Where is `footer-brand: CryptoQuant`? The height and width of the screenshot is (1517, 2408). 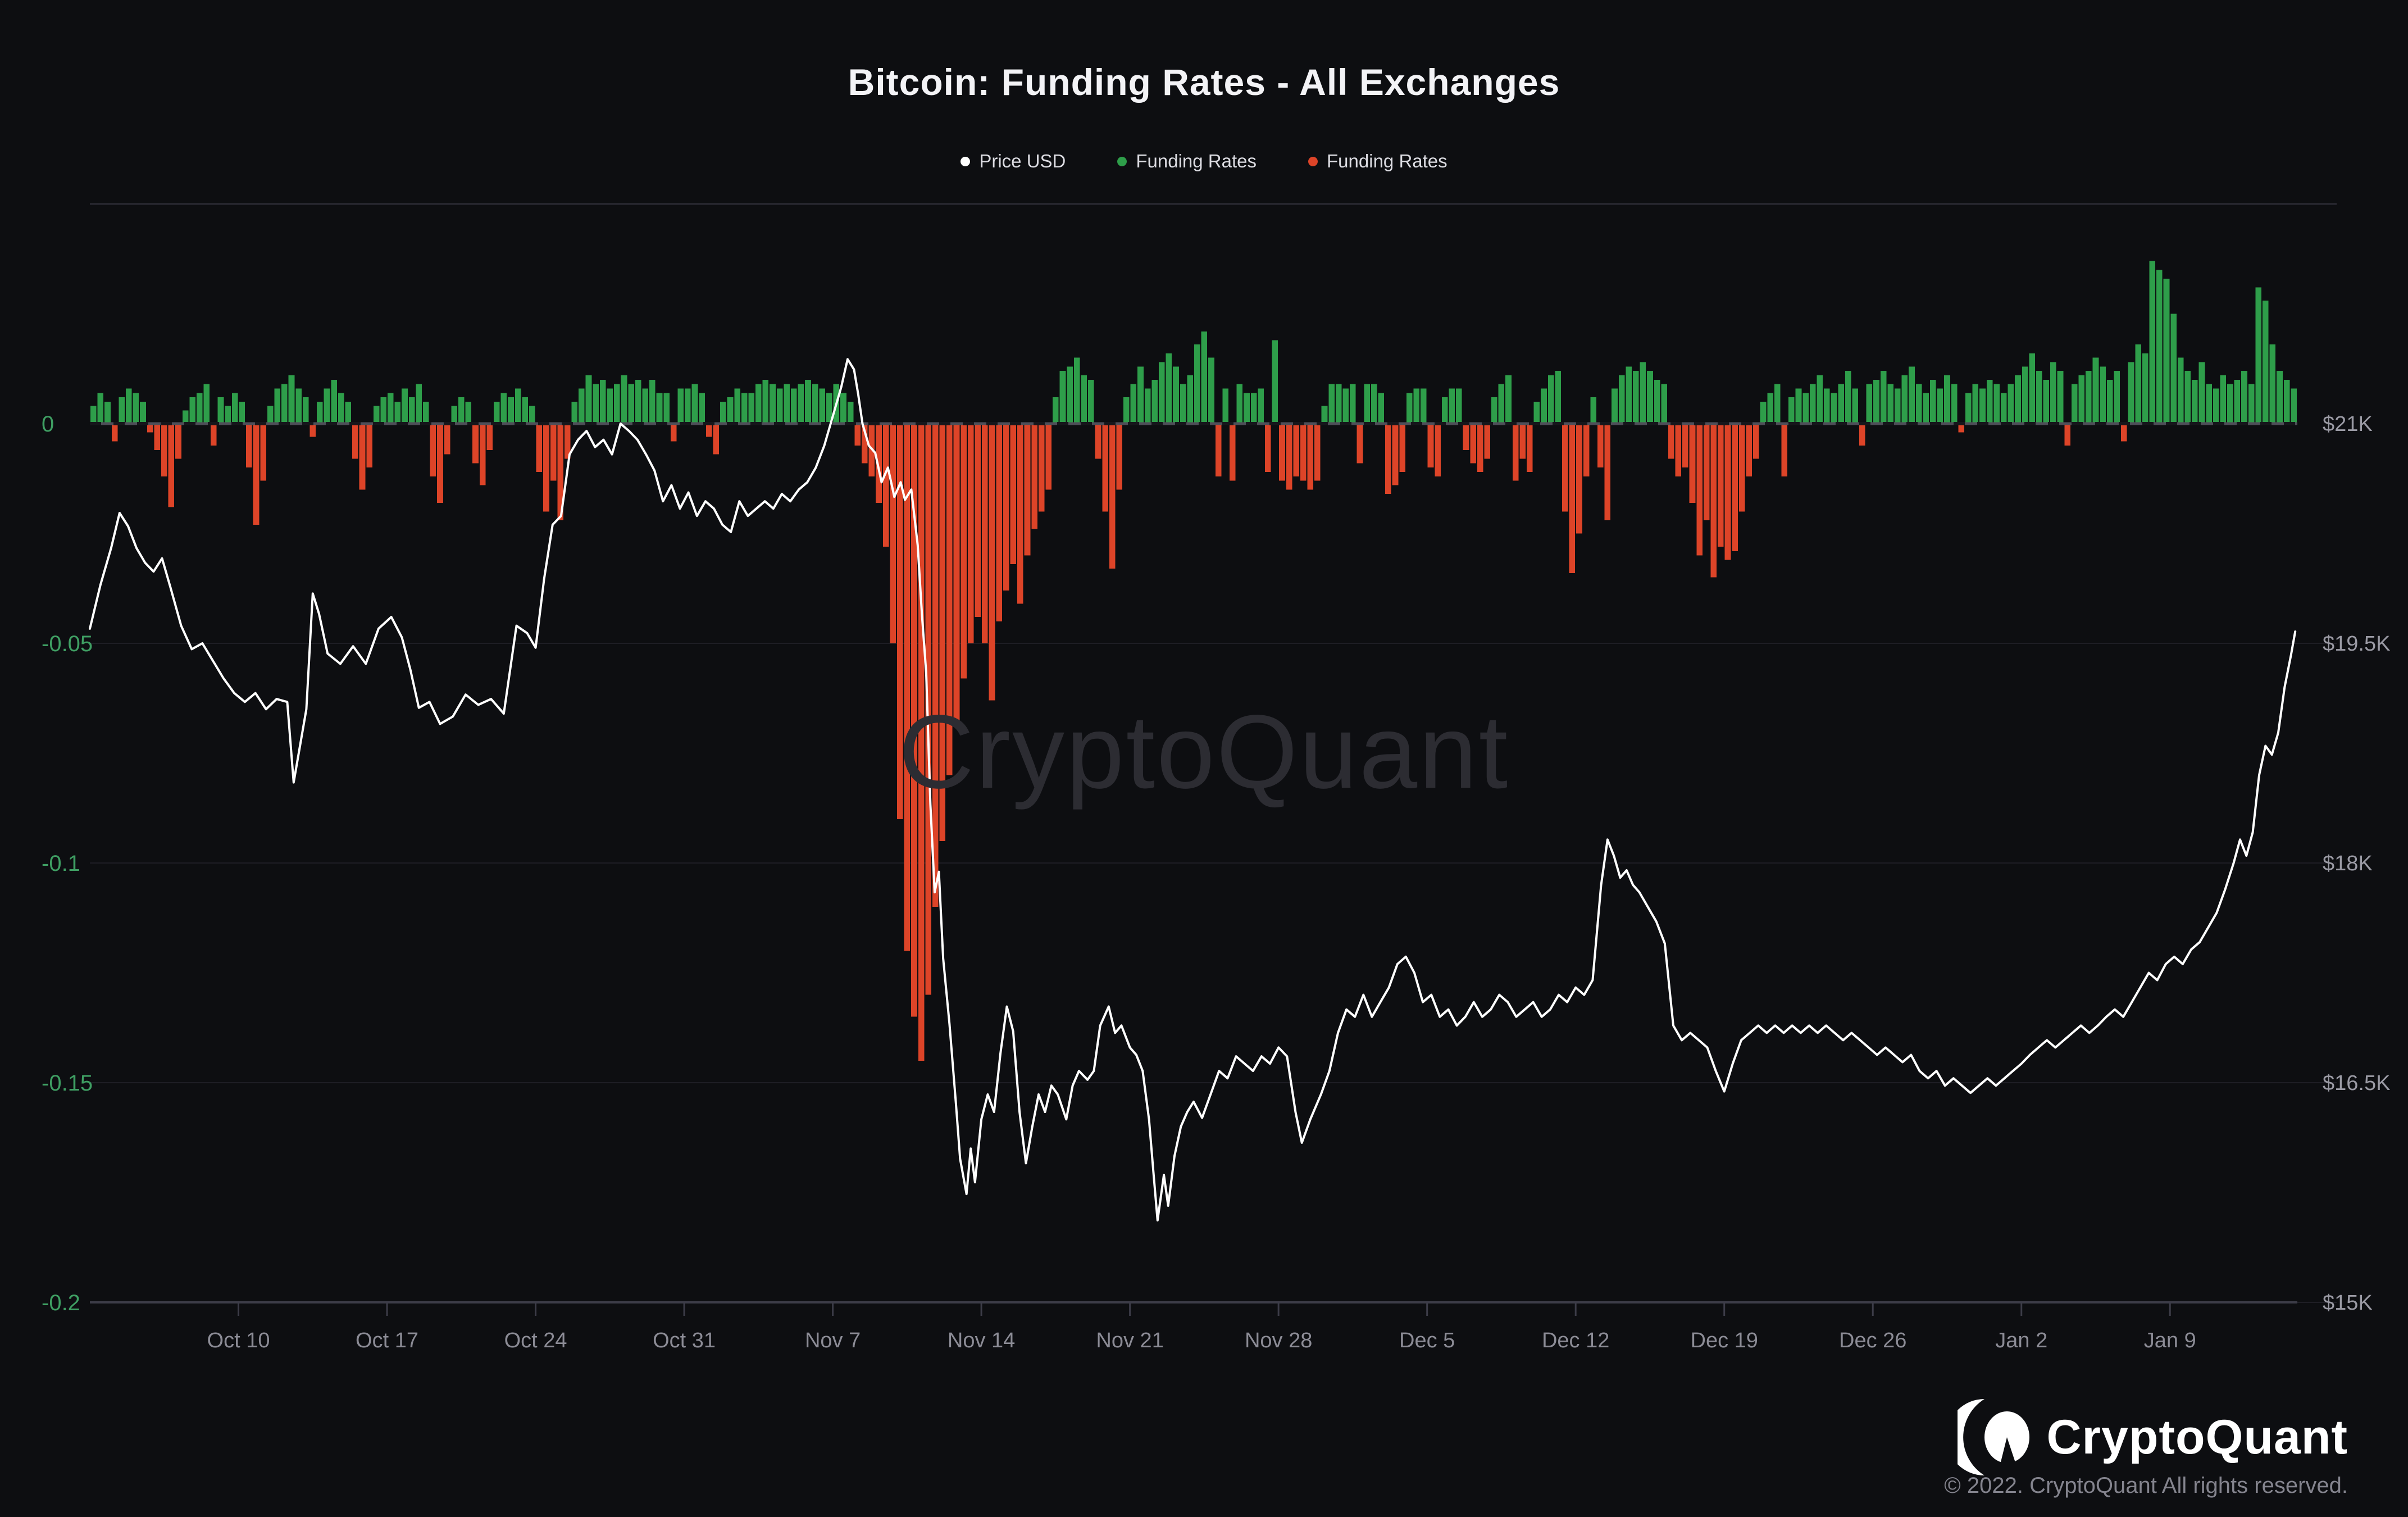
footer-brand: CryptoQuant is located at coordinates (2153, 1437).